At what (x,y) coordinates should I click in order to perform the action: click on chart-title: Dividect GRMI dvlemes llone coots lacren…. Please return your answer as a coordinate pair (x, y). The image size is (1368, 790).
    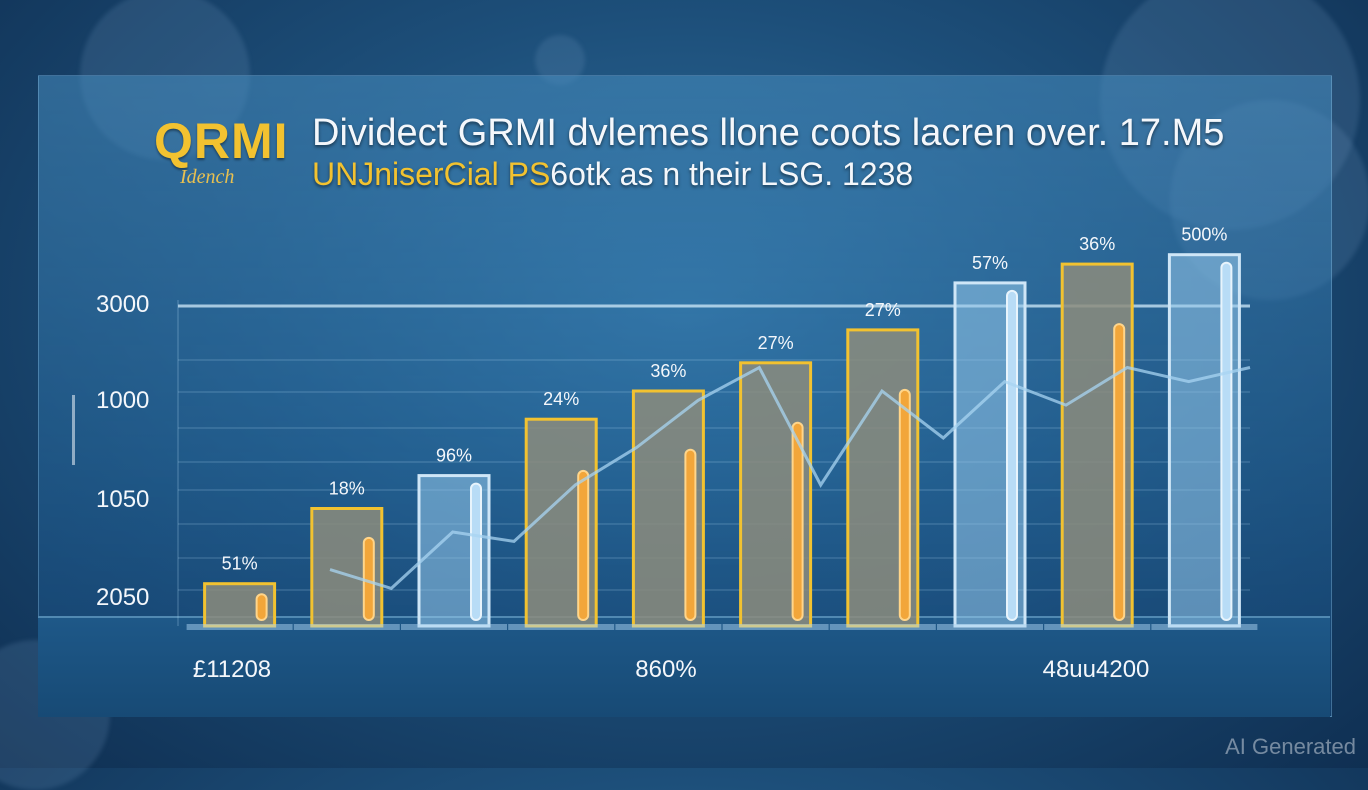
    Looking at the image, I should click on (768, 133).